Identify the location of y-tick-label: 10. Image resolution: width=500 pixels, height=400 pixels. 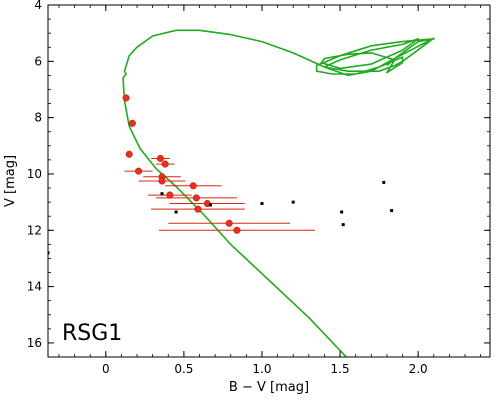
(34, 174).